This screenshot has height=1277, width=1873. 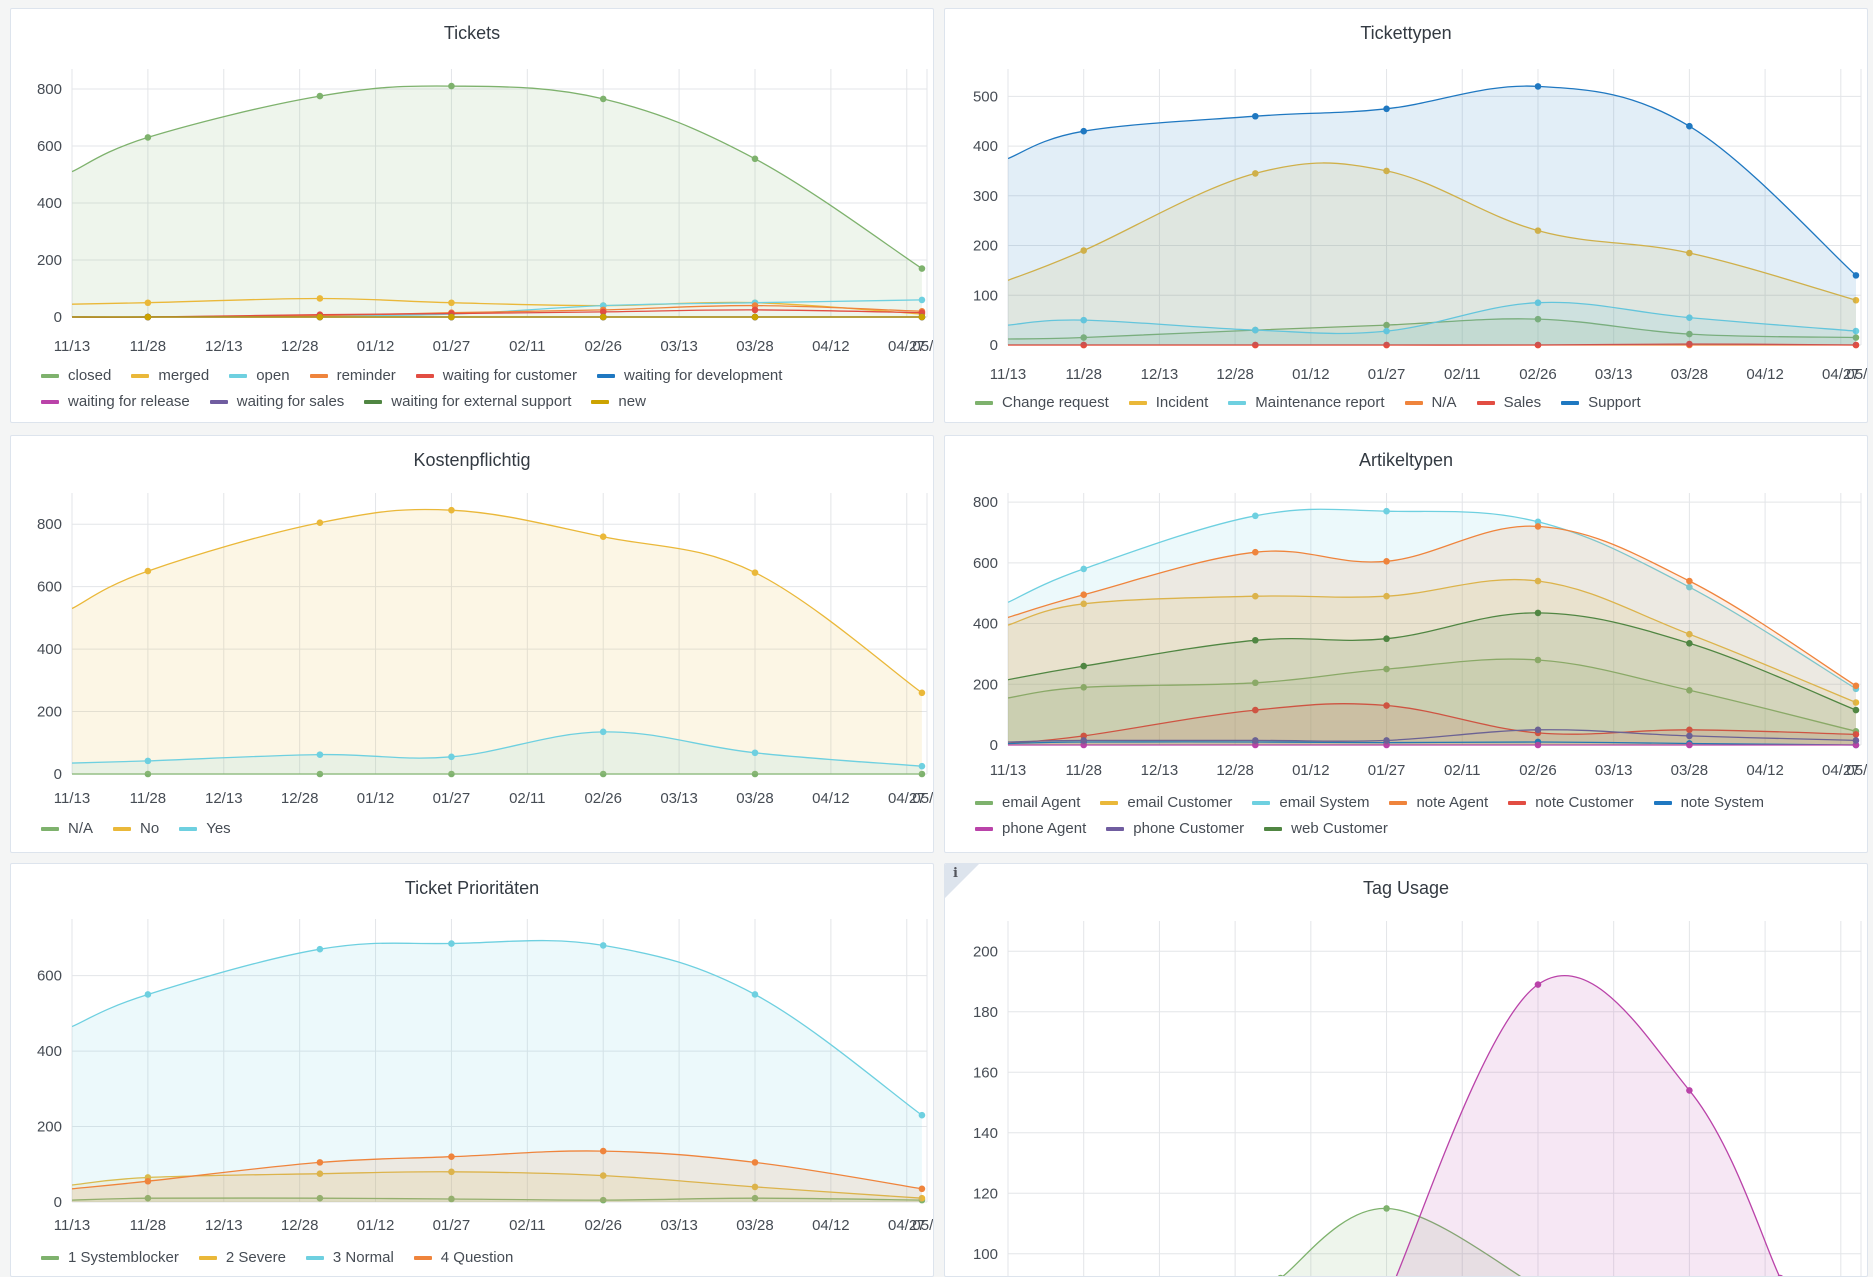 What do you see at coordinates (618, 401) in the screenshot?
I see `legend-item: new` at bounding box center [618, 401].